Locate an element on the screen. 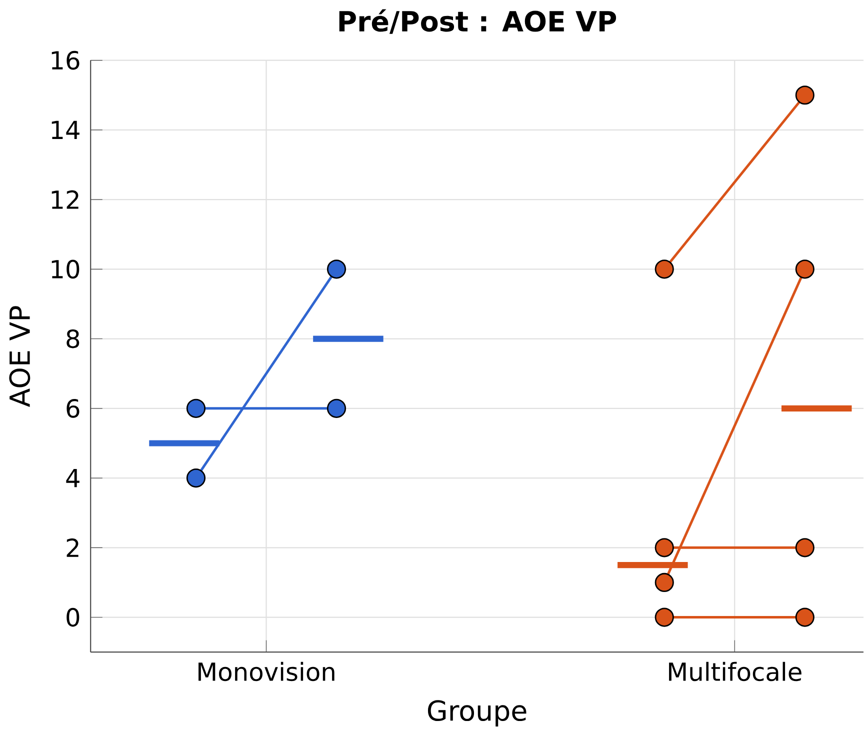  y-tick-label: 4 is located at coordinates (73, 478).